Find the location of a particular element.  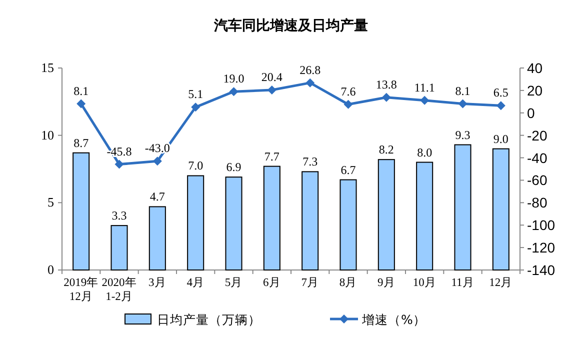

data-label: 8.0 is located at coordinates (424, 152).